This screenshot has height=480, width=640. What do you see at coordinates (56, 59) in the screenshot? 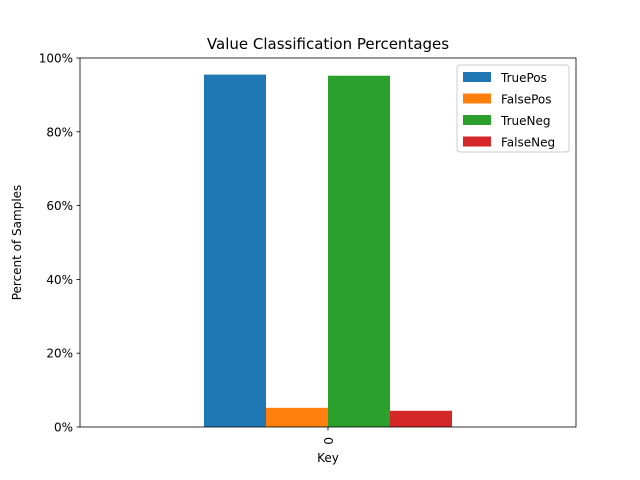
I see `y-tick-label: 100%` at bounding box center [56, 59].